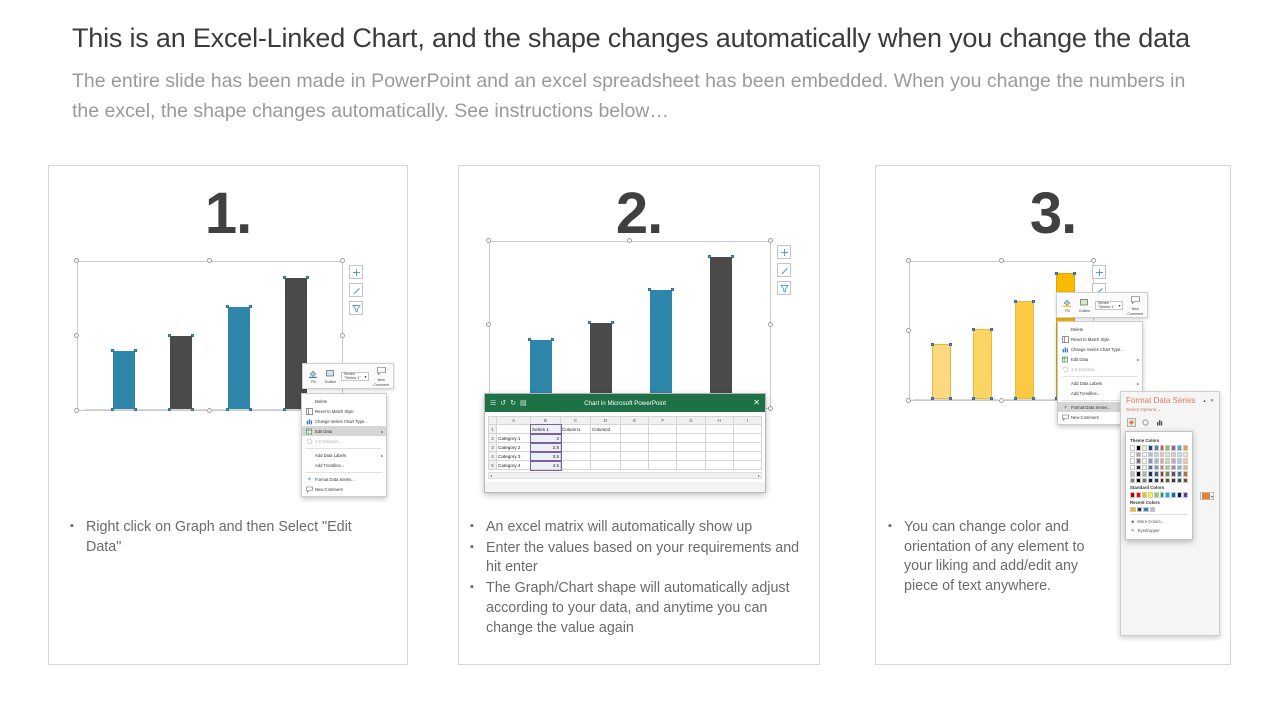 The width and height of the screenshot is (1280, 720). Describe the element at coordinates (492, 420) in the screenshot. I see `select-all-corner` at that location.